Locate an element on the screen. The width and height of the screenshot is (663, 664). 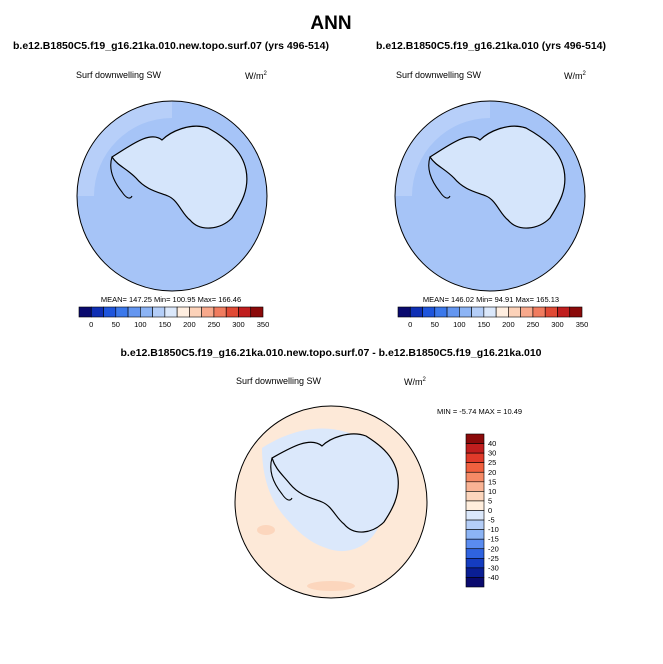
panel-1-colorbar-tick-label: 250 is located at coordinates (214, 324).